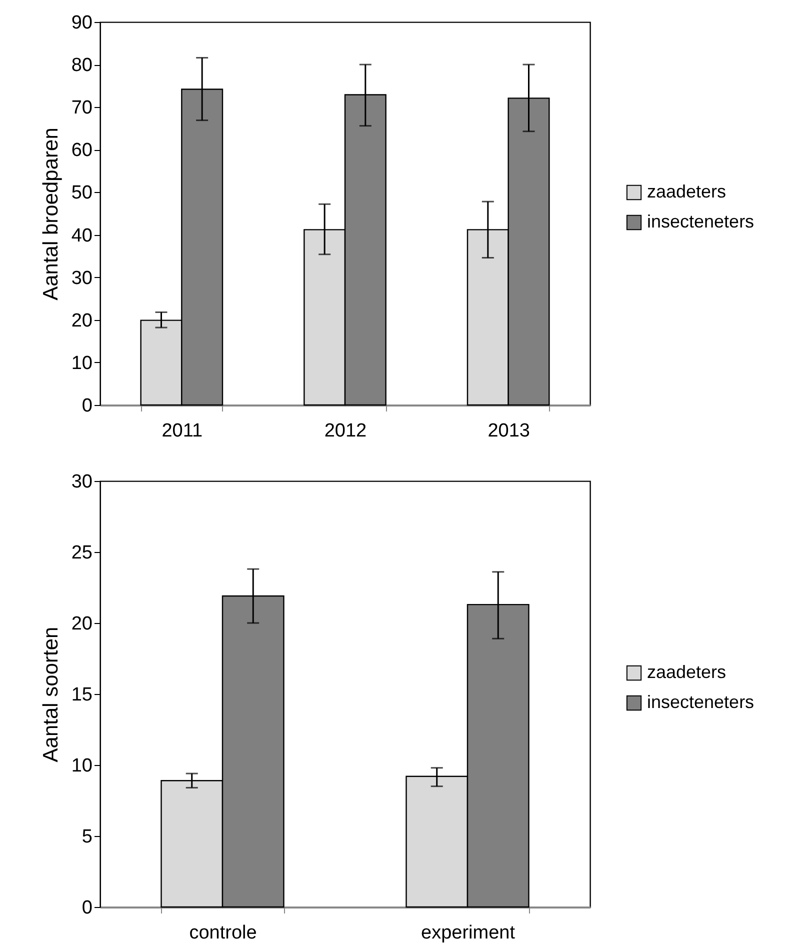 Image resolution: width=809 pixels, height=946 pixels. Describe the element at coordinates (81, 65) in the screenshot. I see `y-tick-label: 80` at that location.